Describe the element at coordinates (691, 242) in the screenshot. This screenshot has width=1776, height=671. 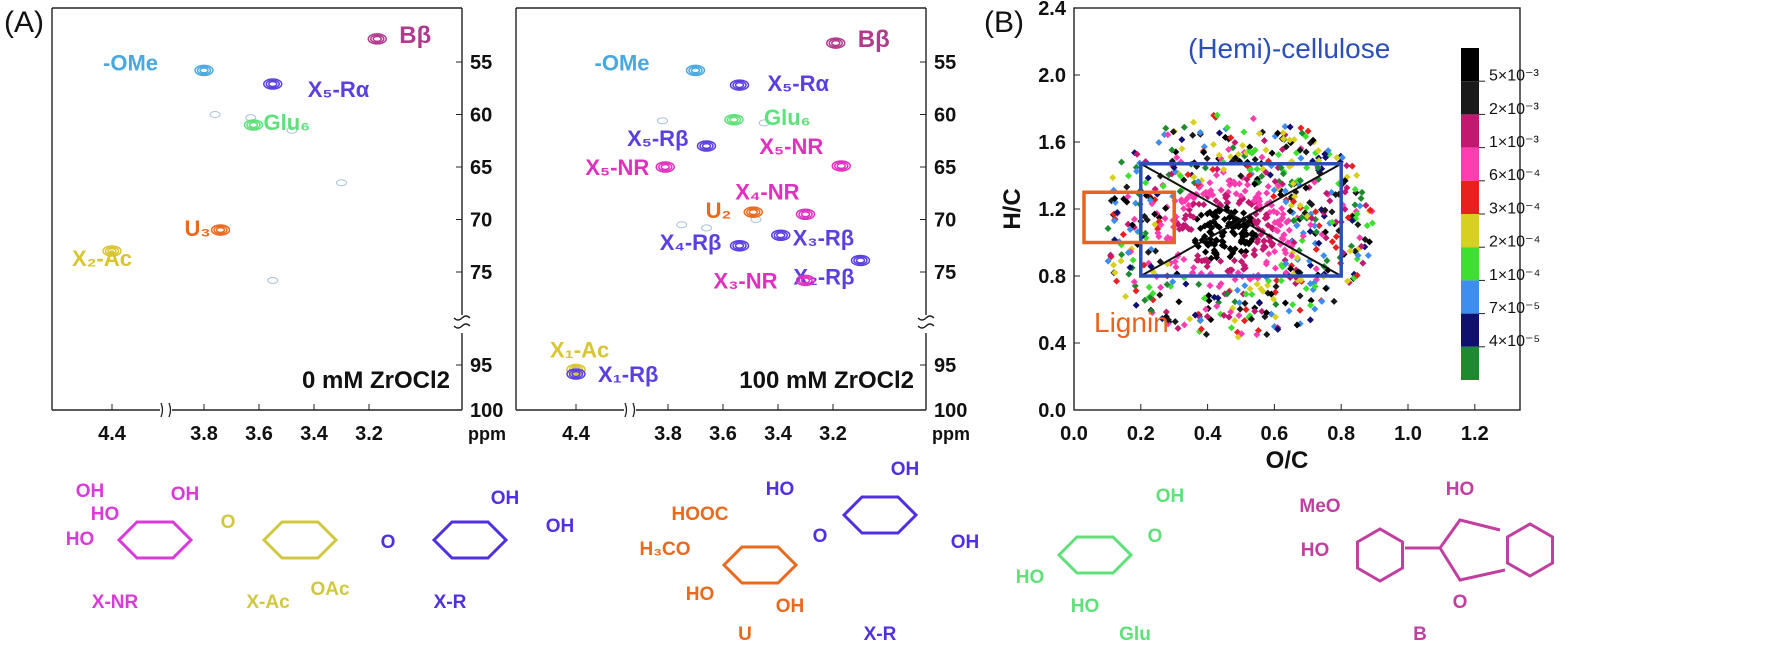
I see `peak-label: X₄-Rβ` at that location.